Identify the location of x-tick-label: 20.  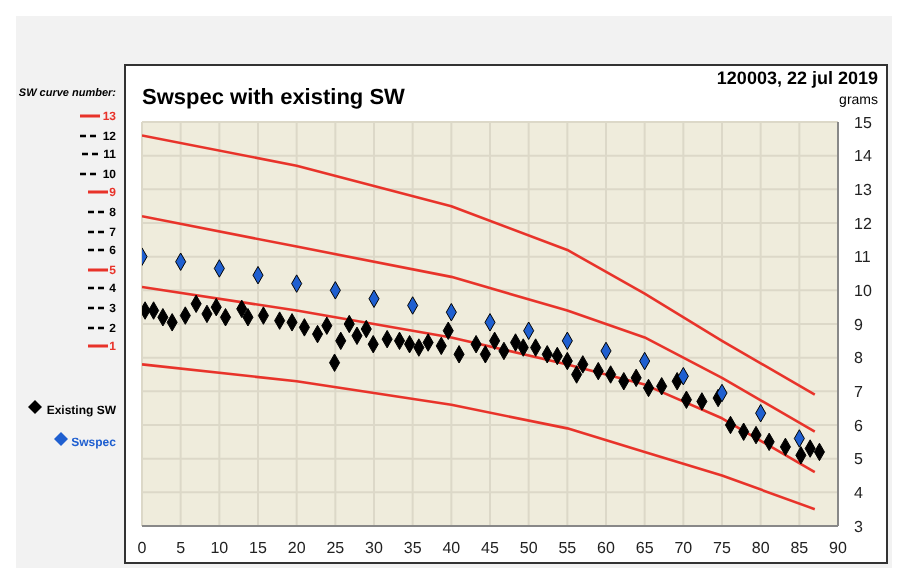
(297, 548).